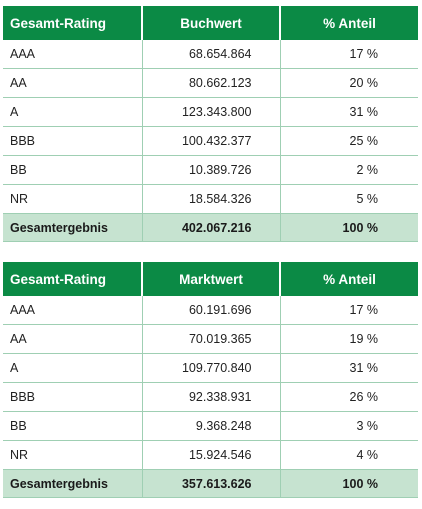 This screenshot has height=509, width=422. I want to click on value-cell: 10.389.726, so click(211, 170).